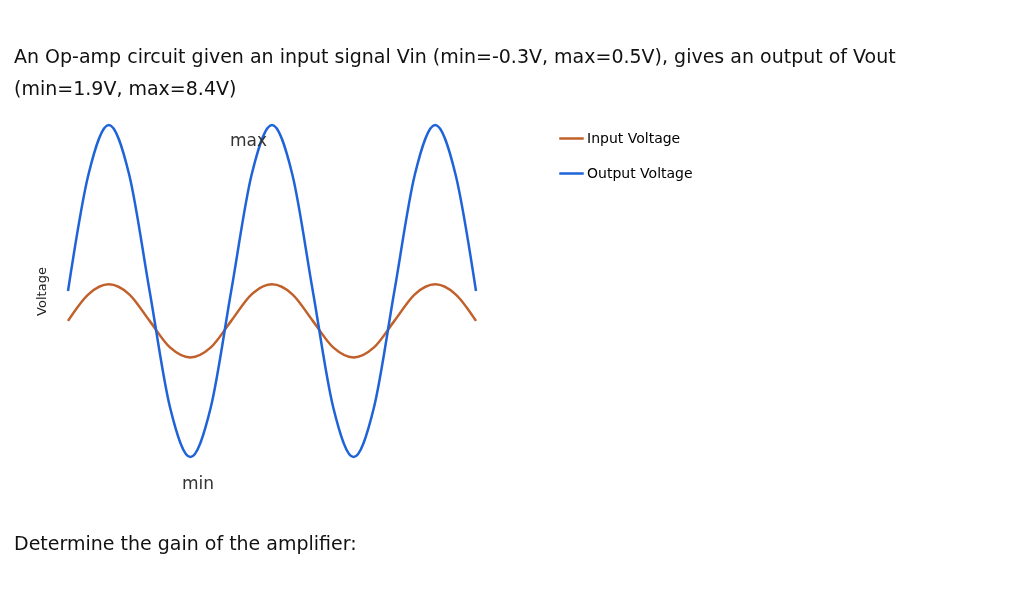 This screenshot has width=1024, height=589. What do you see at coordinates (634, 137) in the screenshot?
I see `legend-label: Input Voltage` at bounding box center [634, 137].